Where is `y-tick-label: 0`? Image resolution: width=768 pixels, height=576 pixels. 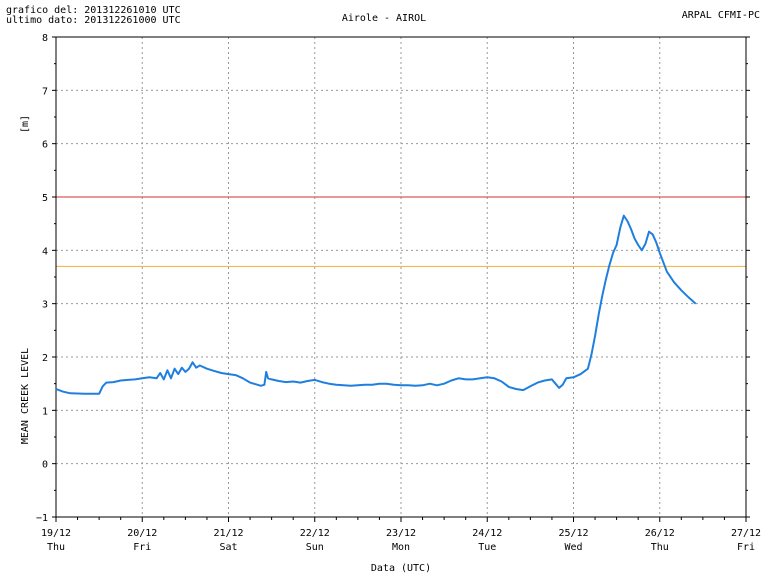 y-tick-label: 0 is located at coordinates (45, 465).